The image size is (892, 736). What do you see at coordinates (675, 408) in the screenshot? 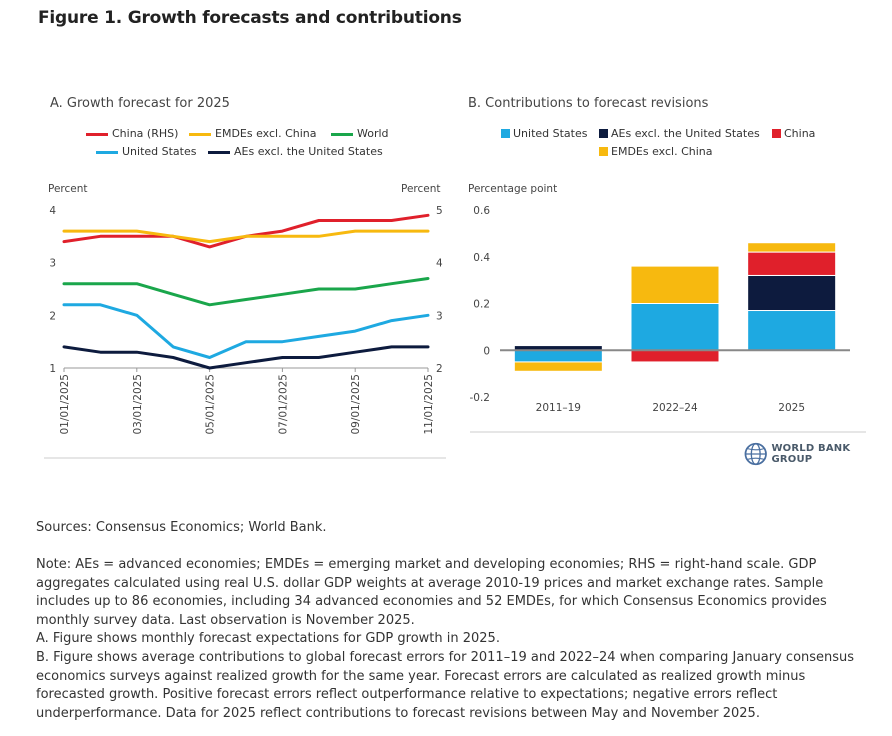
I see `x-tick-label: 2022–24` at bounding box center [675, 408].